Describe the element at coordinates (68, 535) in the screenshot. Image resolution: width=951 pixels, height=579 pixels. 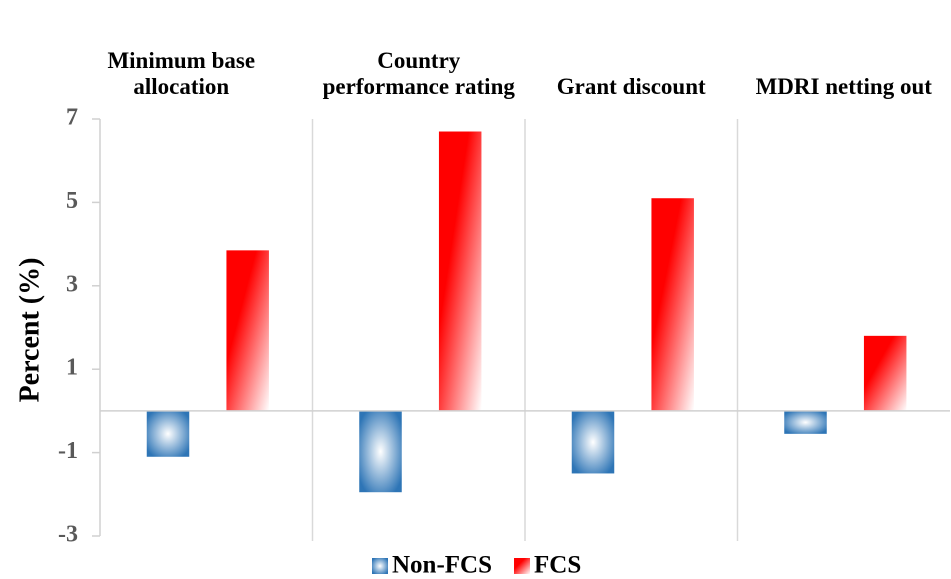
I see `y-tick-label: -3` at that location.